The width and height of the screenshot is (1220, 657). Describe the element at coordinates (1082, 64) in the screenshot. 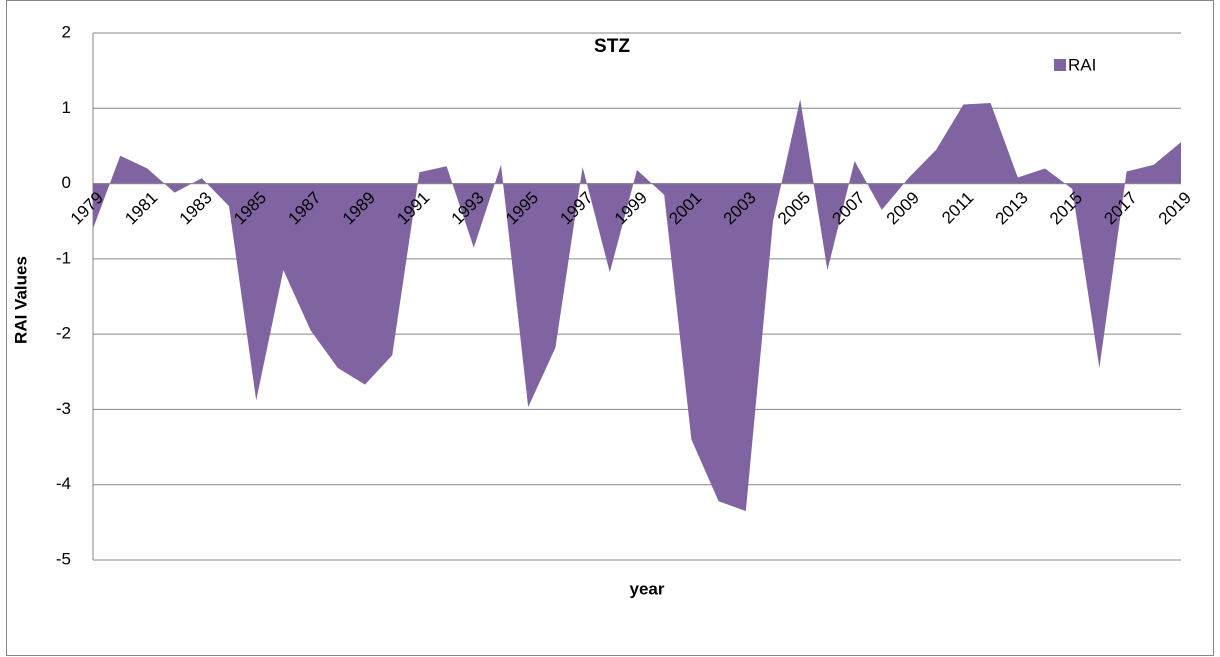

I see `legend-label: RAI` at that location.